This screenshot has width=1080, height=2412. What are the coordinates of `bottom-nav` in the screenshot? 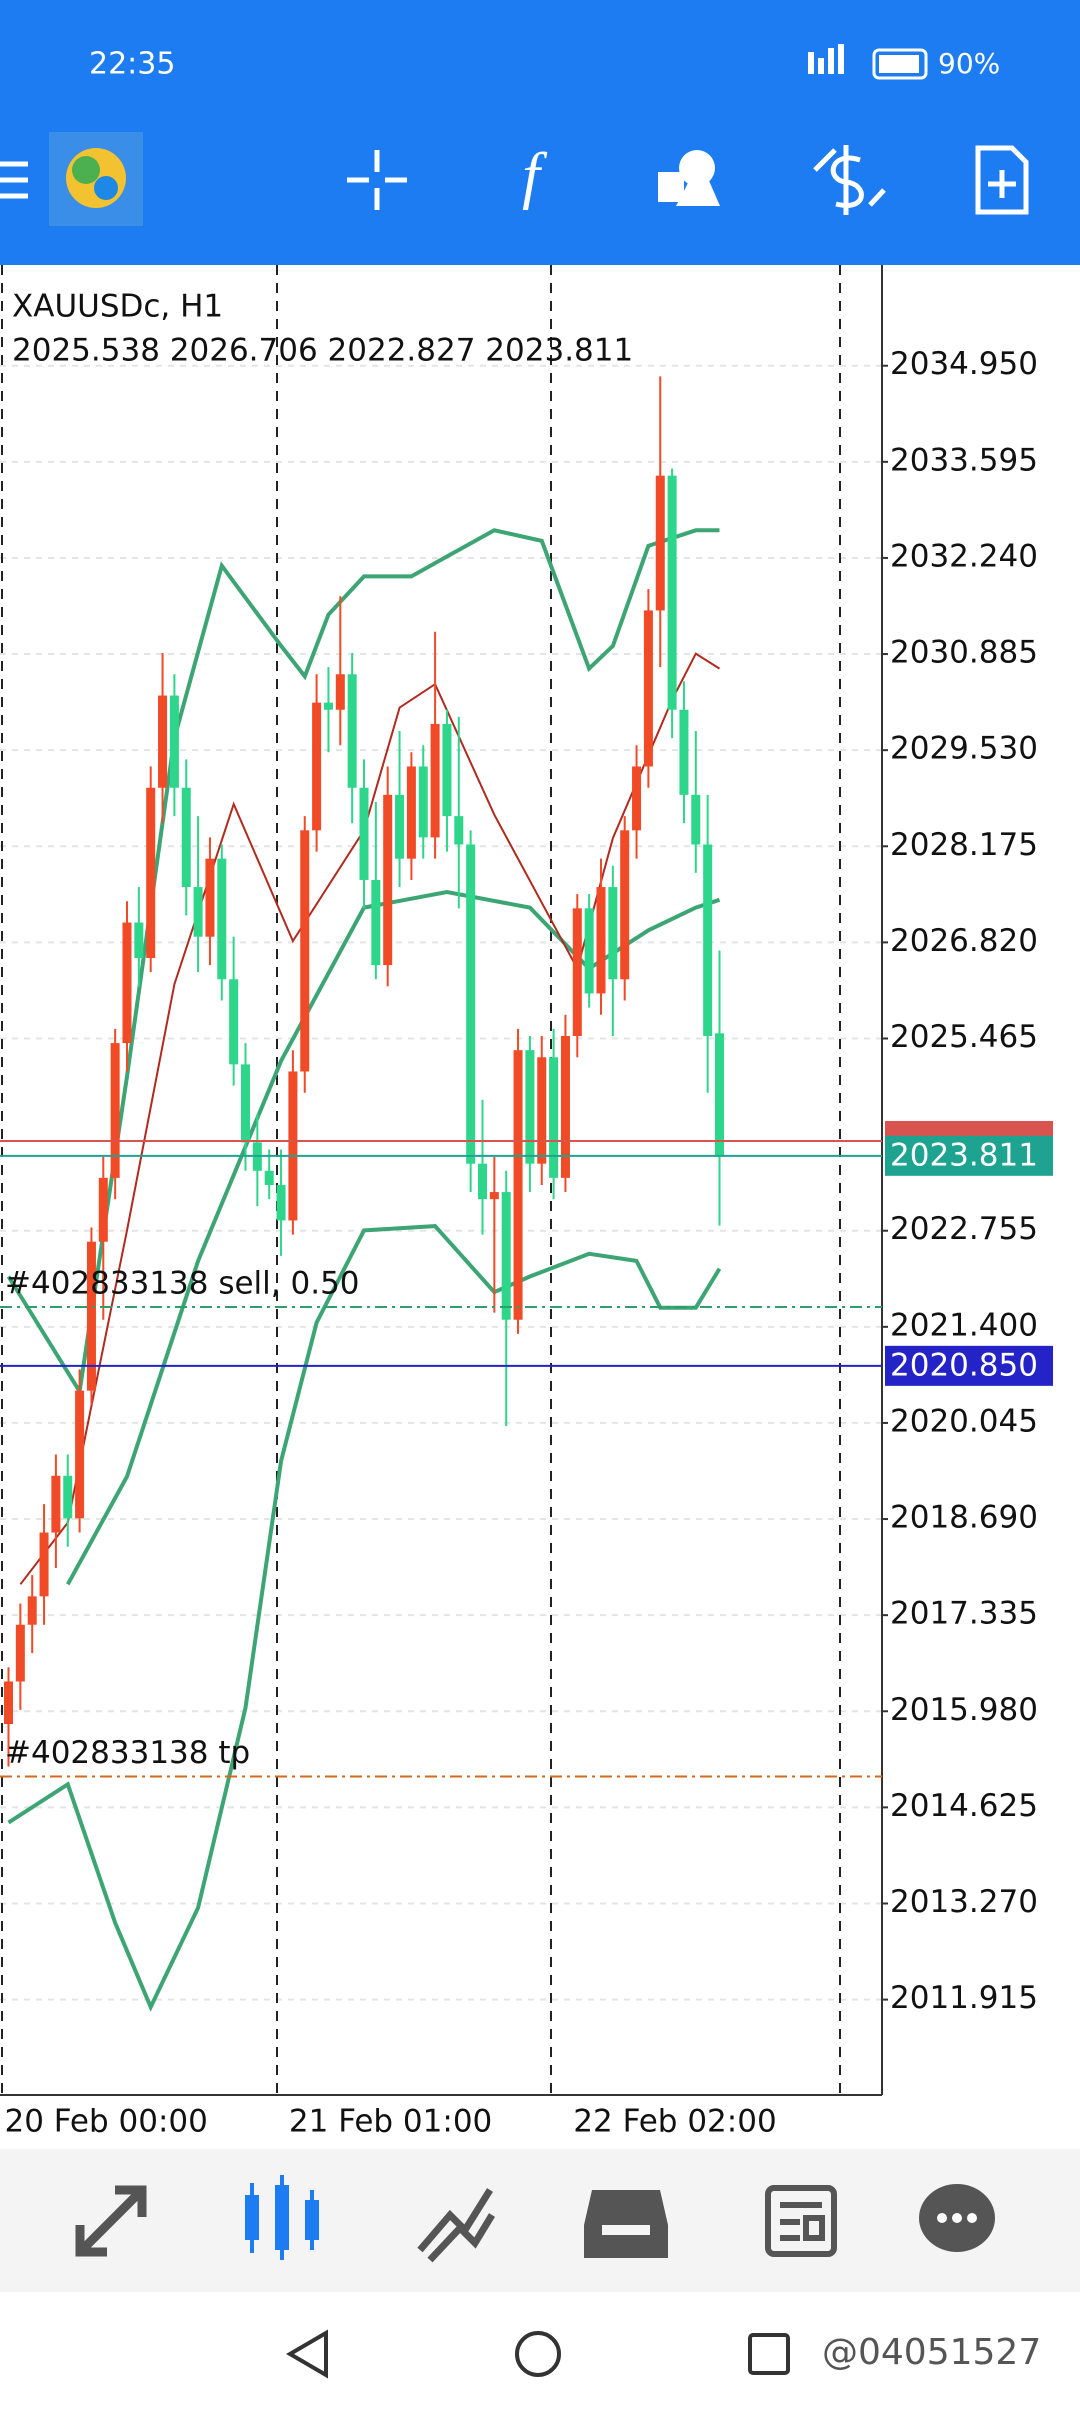 It's located at (540, 2220).